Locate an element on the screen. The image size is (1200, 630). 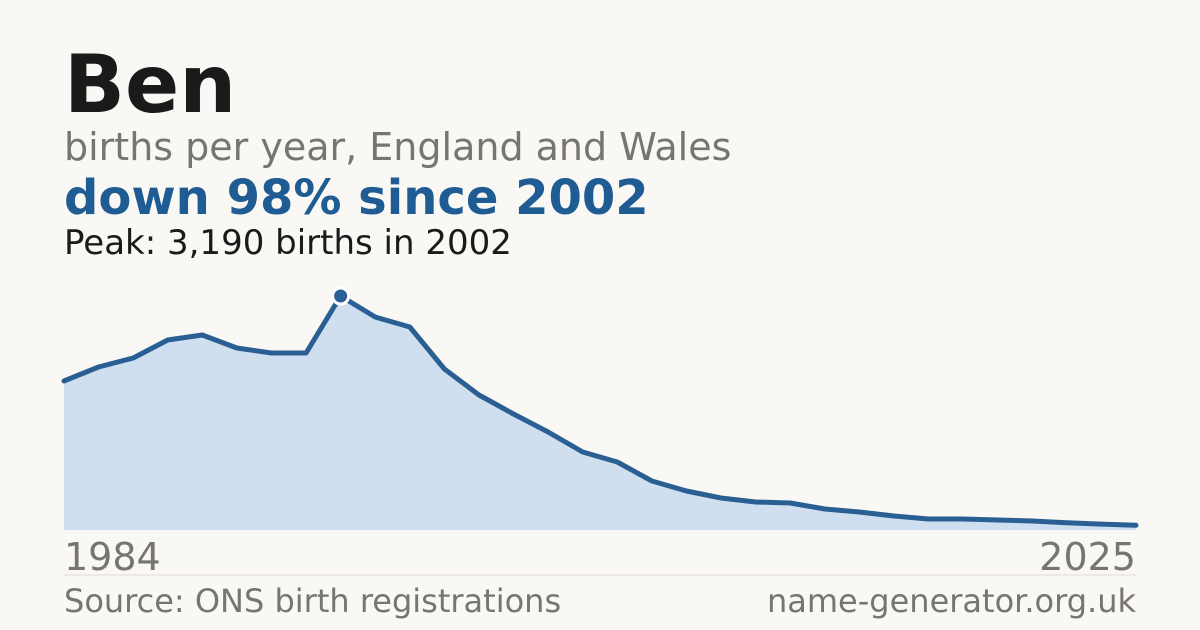
source: Source: ONS birth registrations is located at coordinates (312, 601).